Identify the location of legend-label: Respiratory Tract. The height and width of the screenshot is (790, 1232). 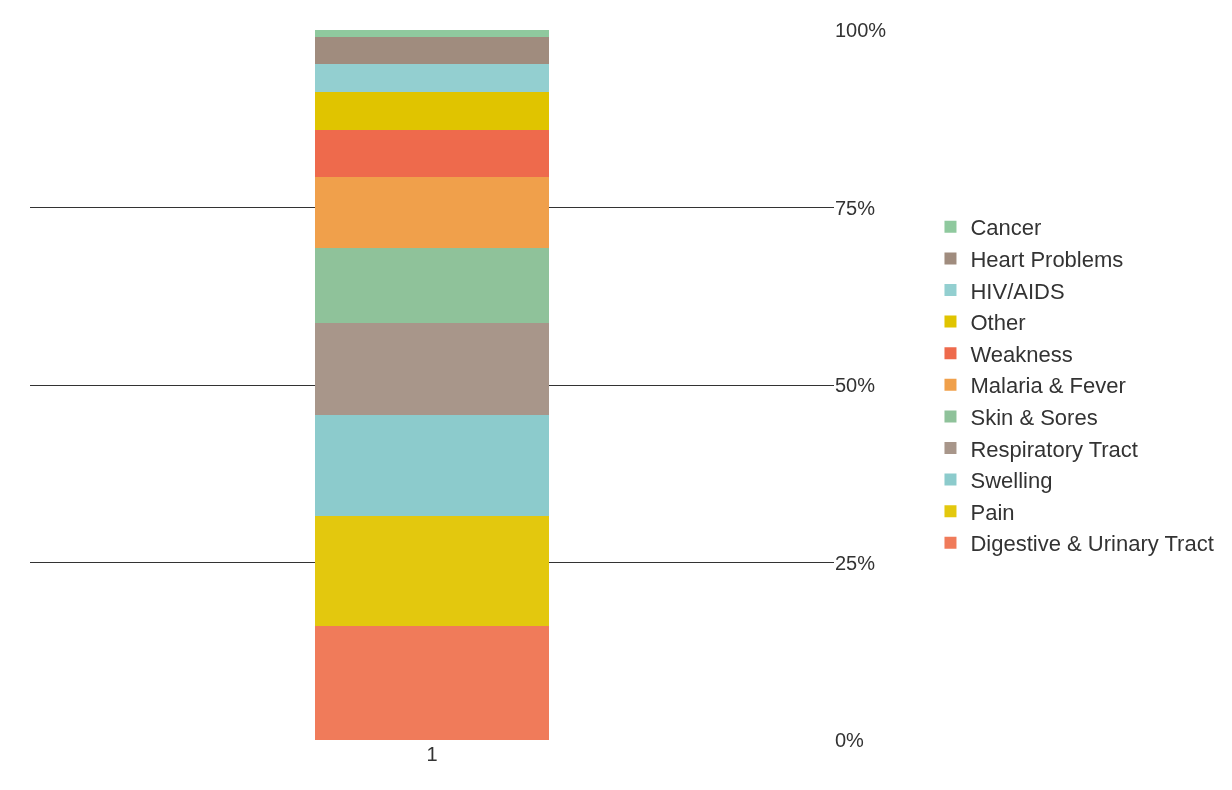
(1054, 449).